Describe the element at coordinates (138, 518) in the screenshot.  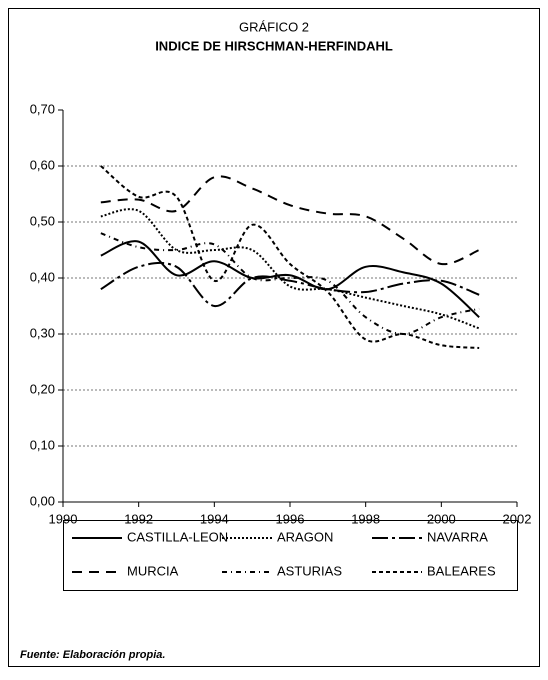
I see `x-tick-label: 1992` at that location.